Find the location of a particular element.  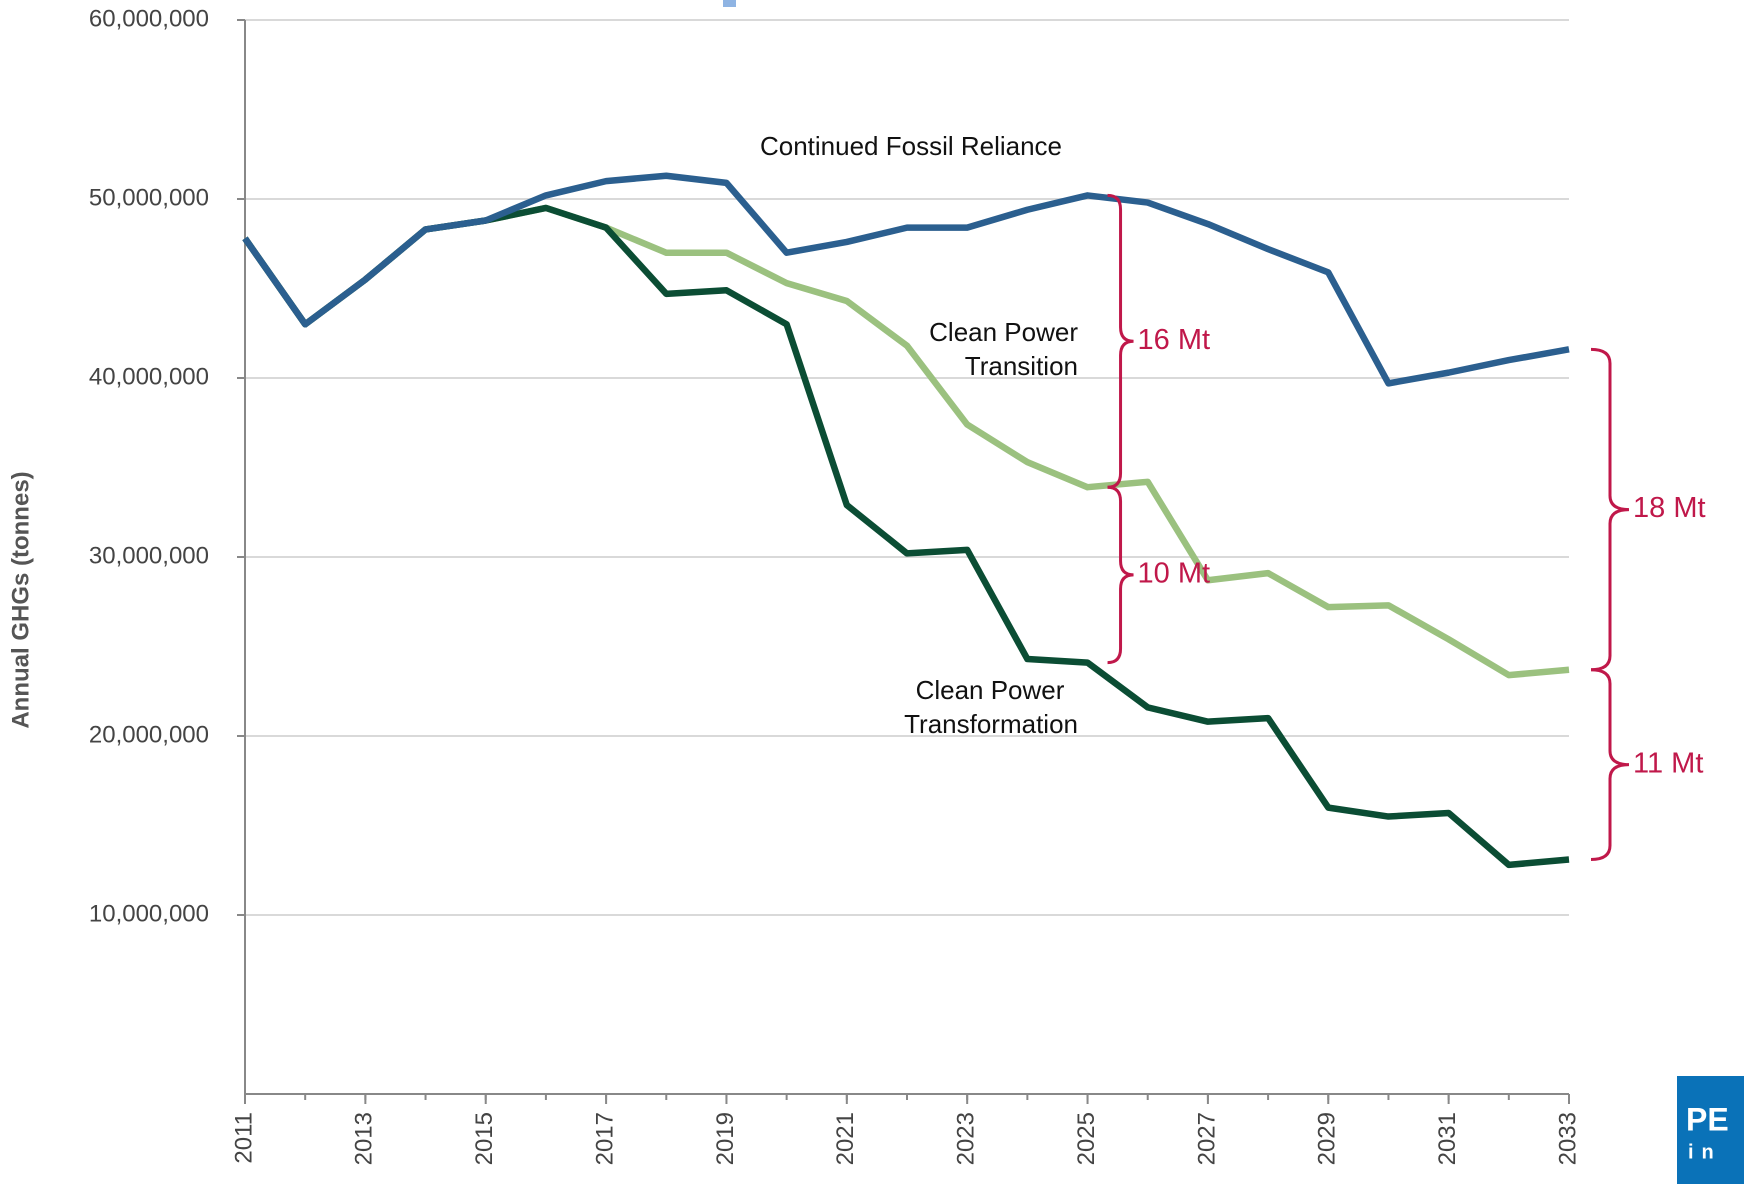

x-tick-label: 2017 is located at coordinates (604, 1138).